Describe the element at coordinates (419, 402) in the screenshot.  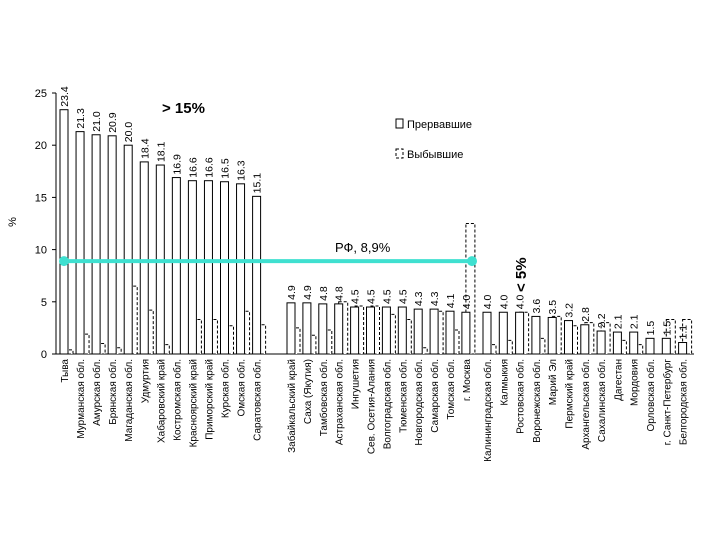
I see `x-tick-label: Новгородская обл.` at that location.